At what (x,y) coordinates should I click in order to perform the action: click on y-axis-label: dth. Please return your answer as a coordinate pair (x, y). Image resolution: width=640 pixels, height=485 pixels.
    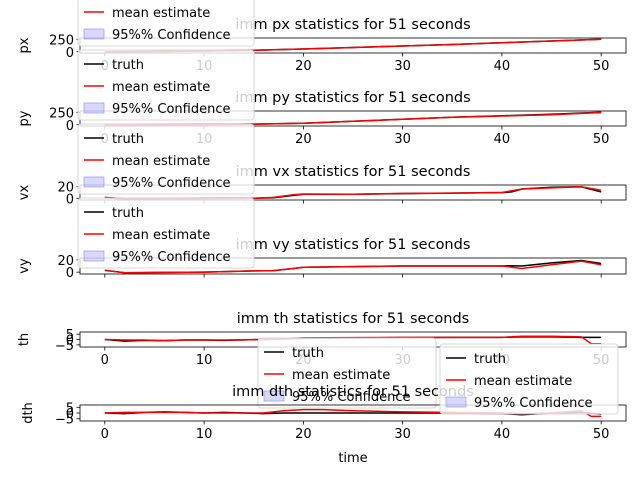
    Looking at the image, I should click on (28, 413).